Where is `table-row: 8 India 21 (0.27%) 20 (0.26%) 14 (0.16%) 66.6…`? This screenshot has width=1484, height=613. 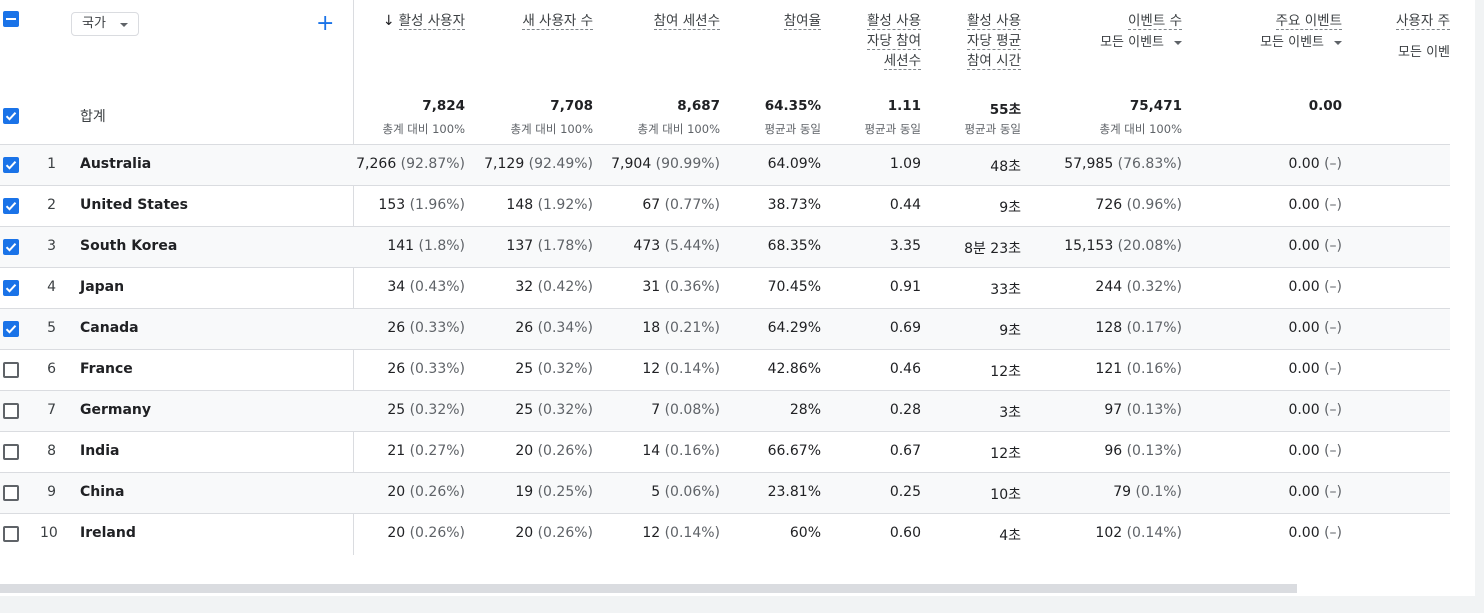 table-row: 8 India 21 (0.27%) 20 (0.26%) 14 (0.16%) 66.6… is located at coordinates (725, 451).